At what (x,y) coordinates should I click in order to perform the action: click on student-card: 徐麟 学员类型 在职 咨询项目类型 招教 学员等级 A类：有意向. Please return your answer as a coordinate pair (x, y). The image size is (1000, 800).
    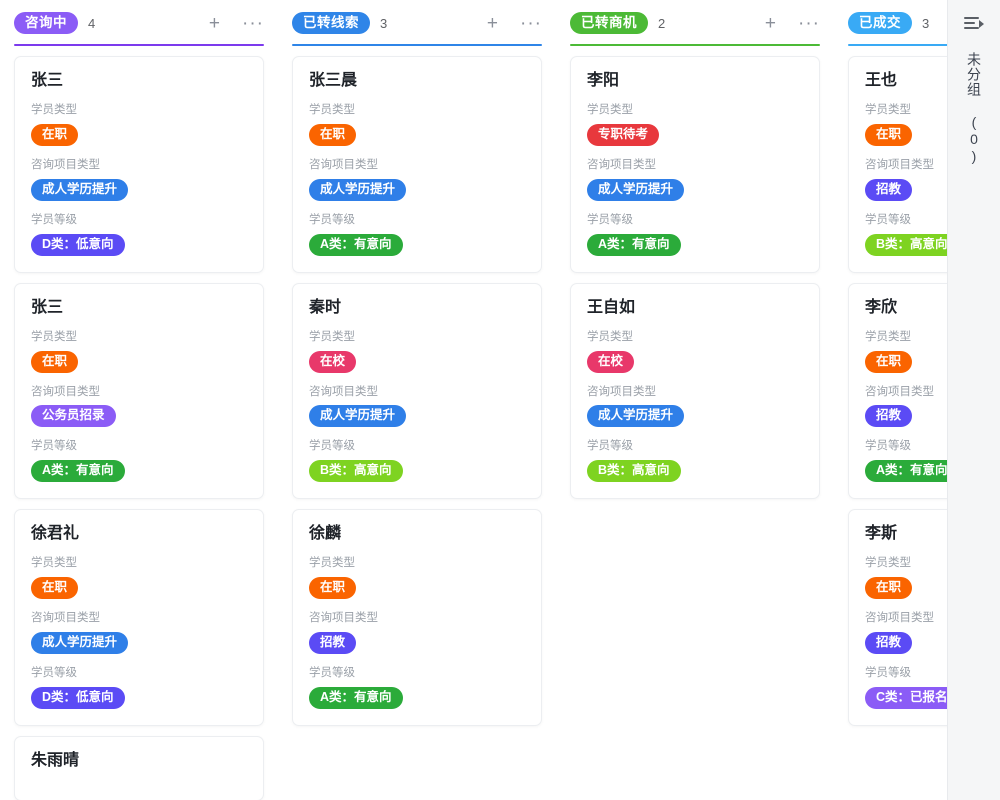
    Looking at the image, I should click on (417, 617).